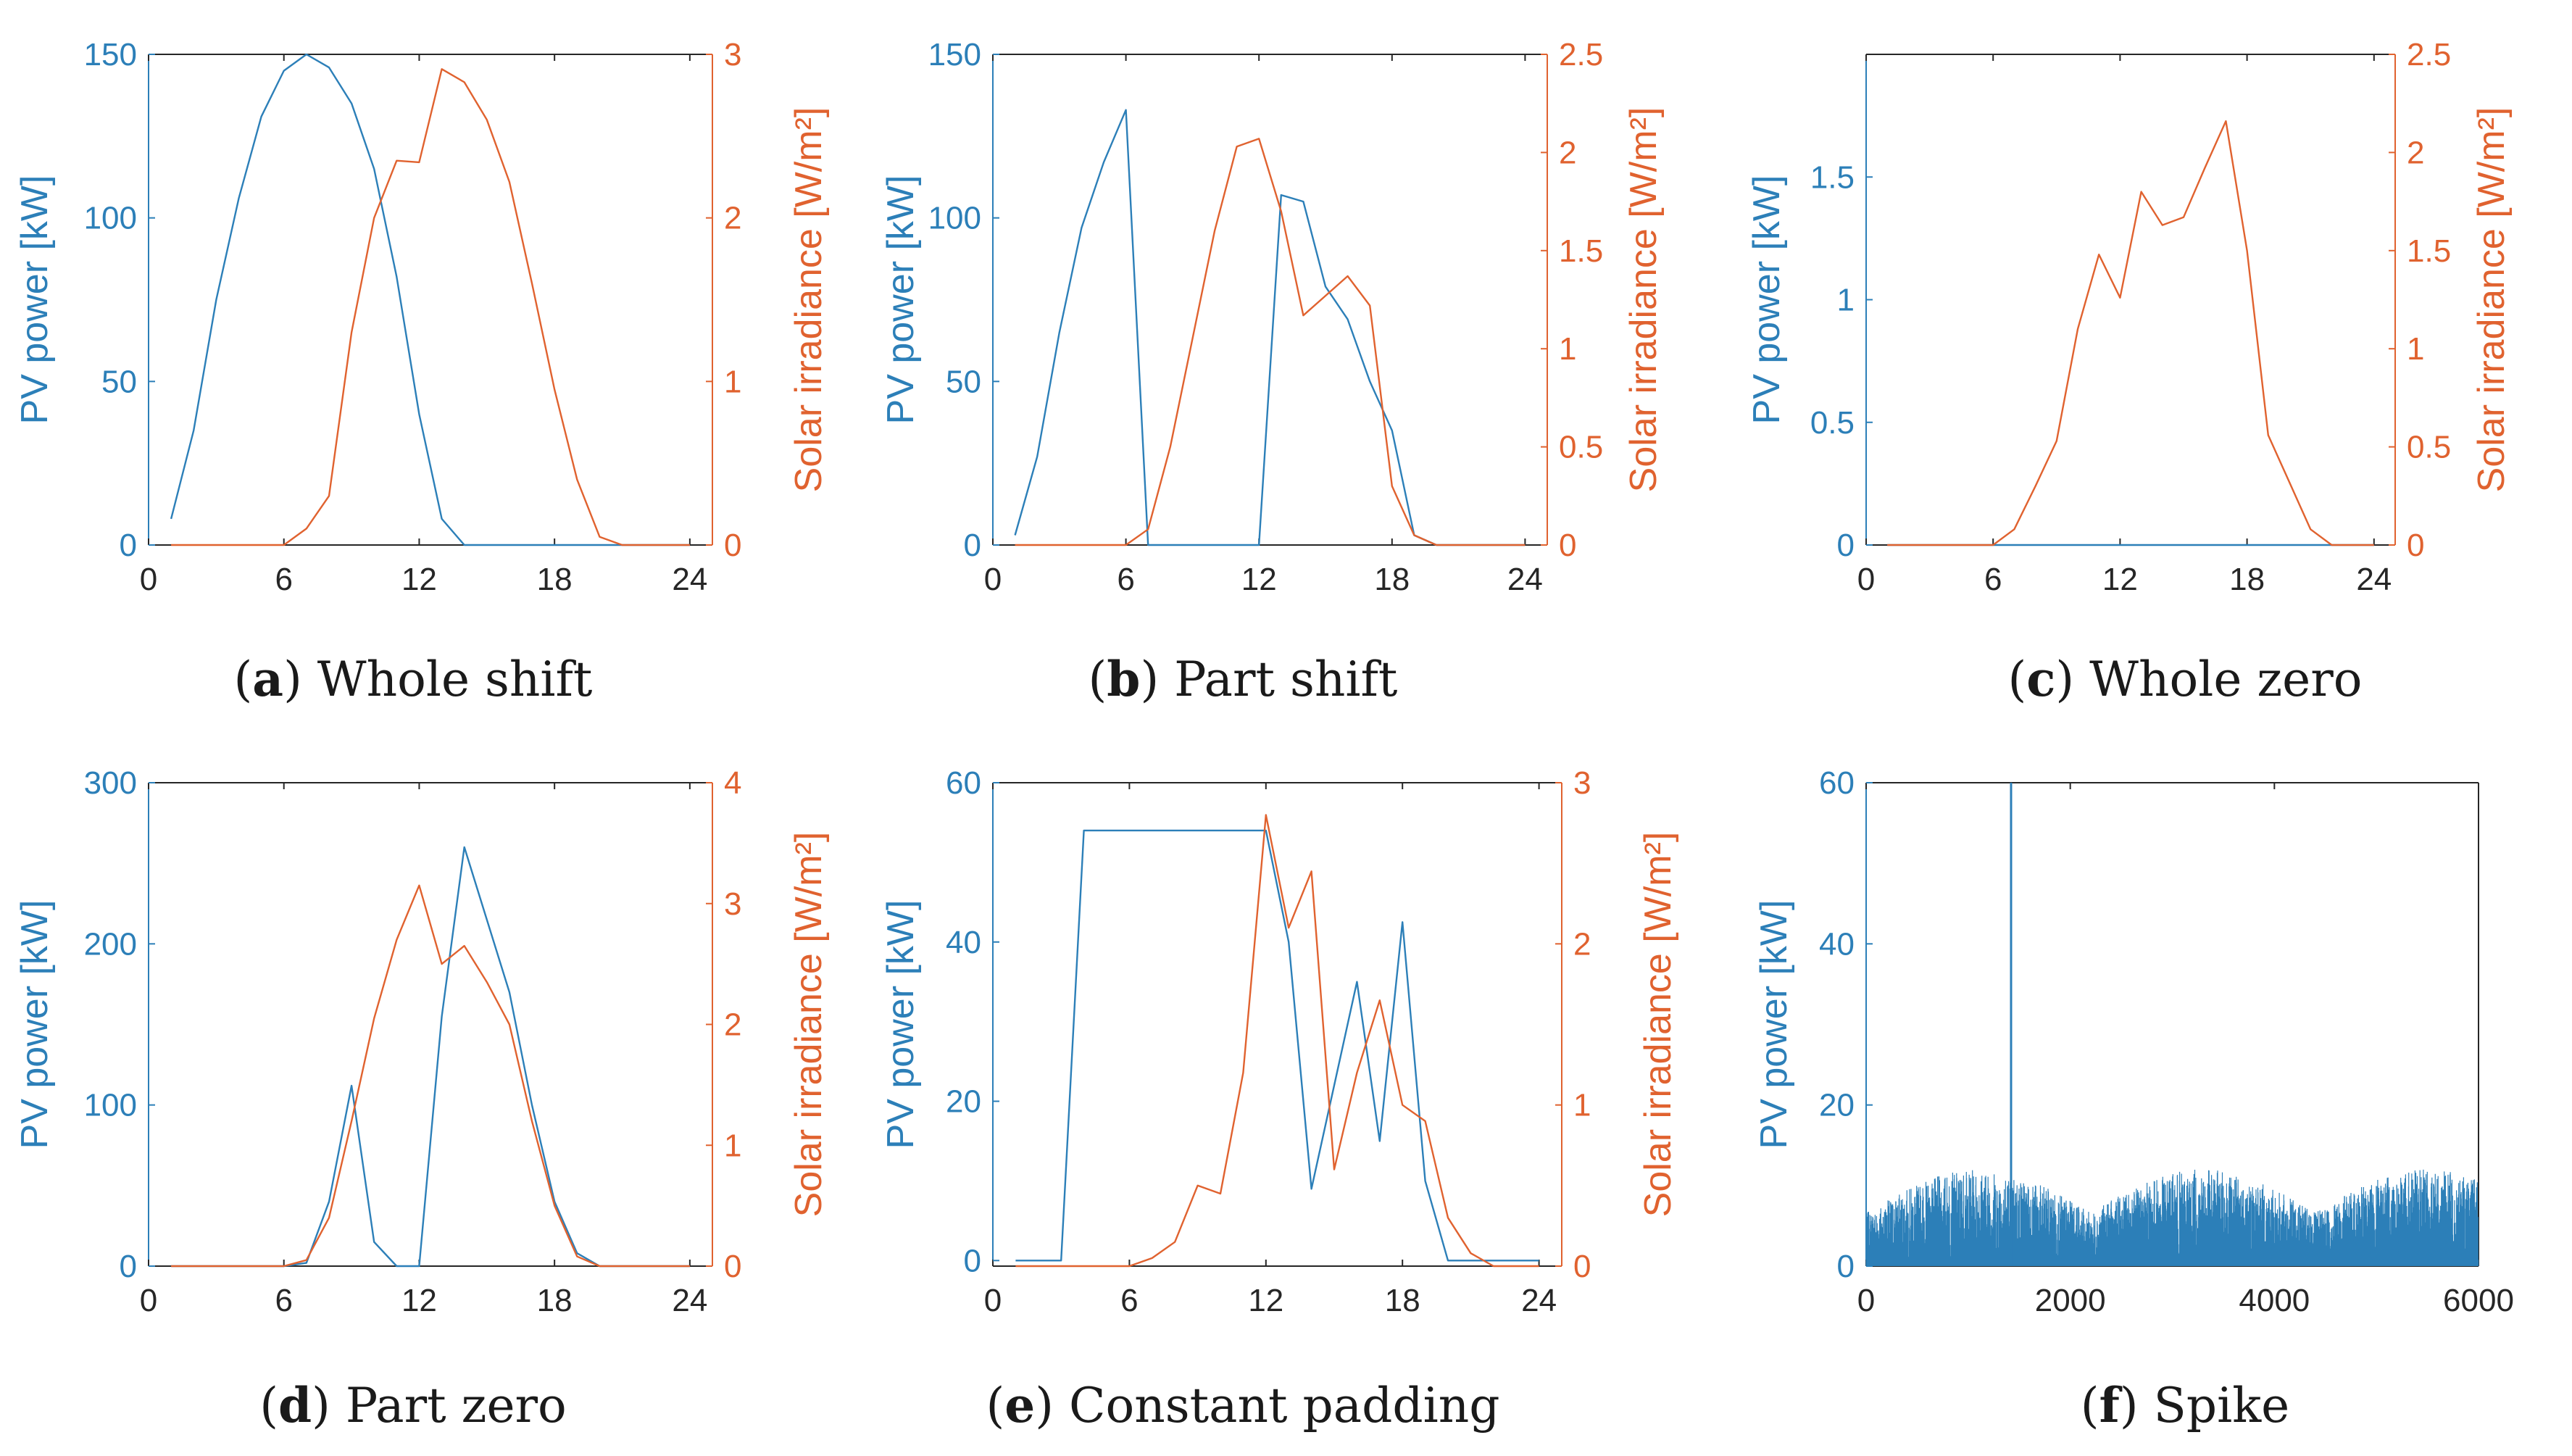 The image size is (2572, 1456). Describe the element at coordinates (1832, 177) in the screenshot. I see `left-tick-label: 1.5` at that location.